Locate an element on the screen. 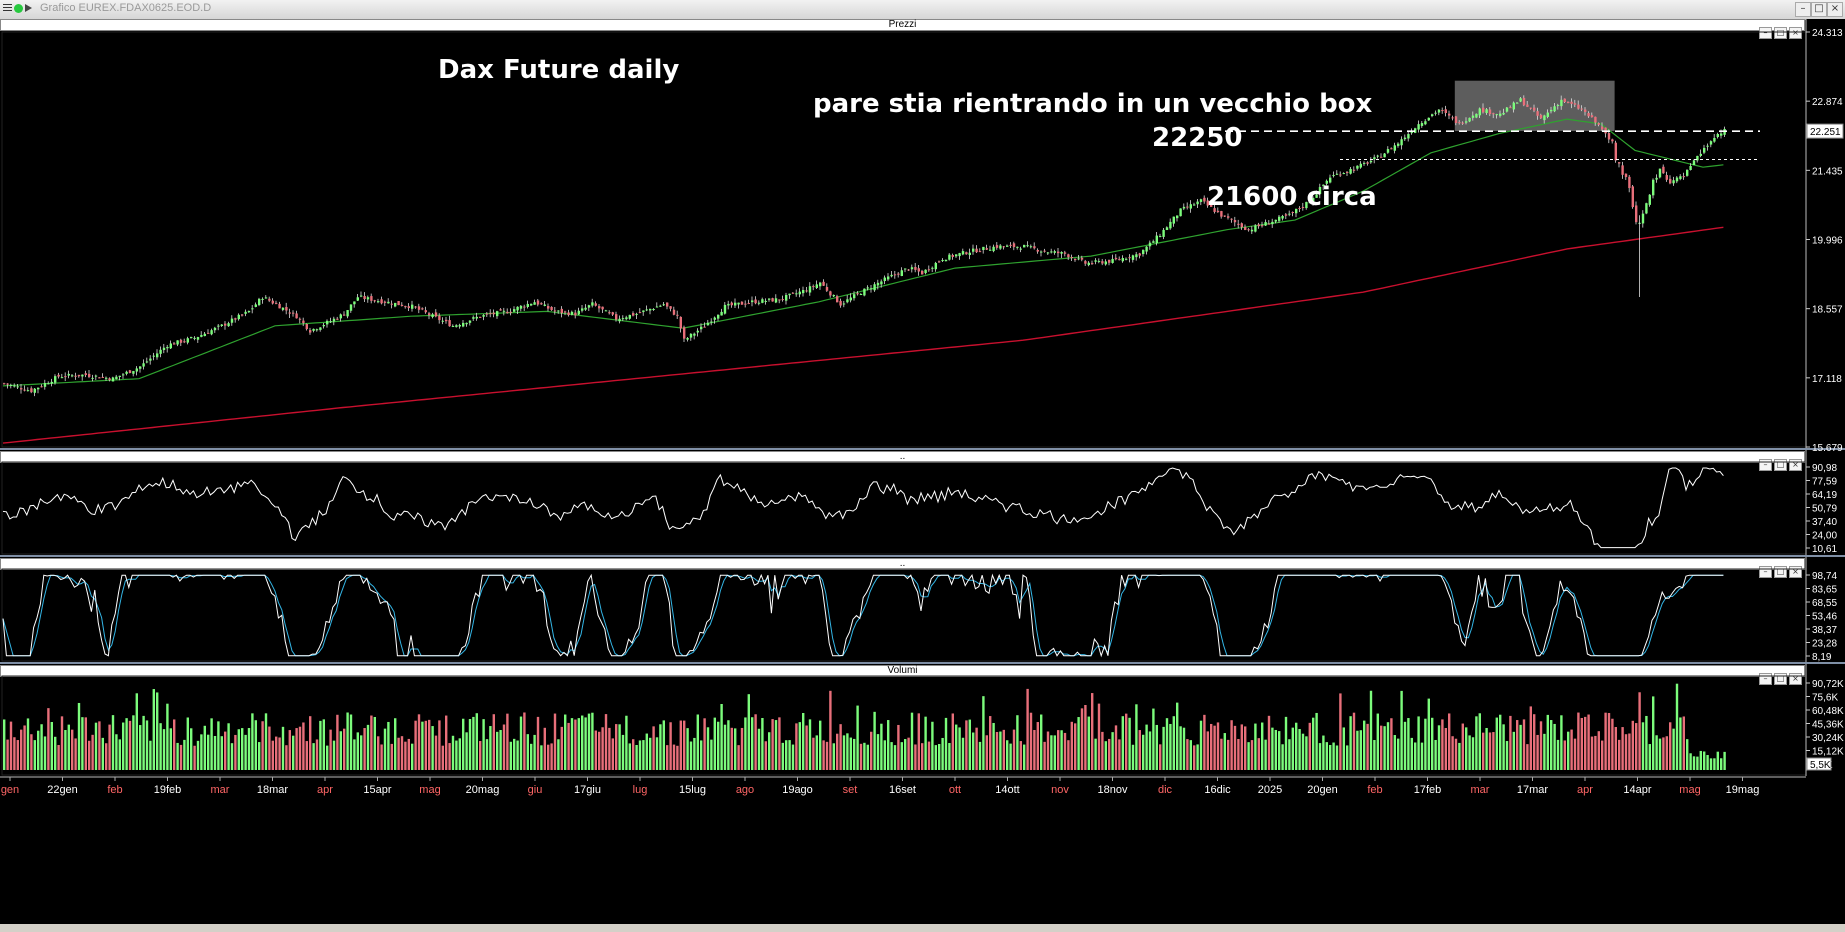 This screenshot has height=932, width=1845. x-tick-label: apr is located at coordinates (1585, 790).